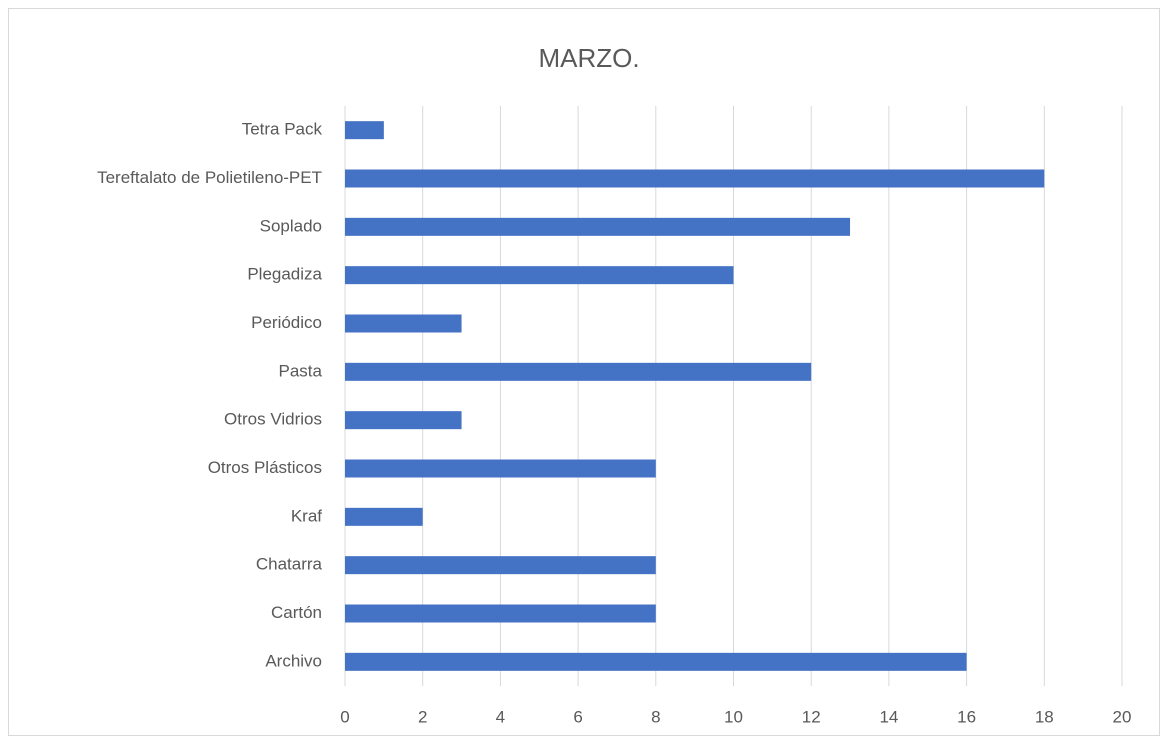 This screenshot has height=743, width=1167. Describe the element at coordinates (306, 515) in the screenshot. I see `y-tick-label: Kraf` at that location.